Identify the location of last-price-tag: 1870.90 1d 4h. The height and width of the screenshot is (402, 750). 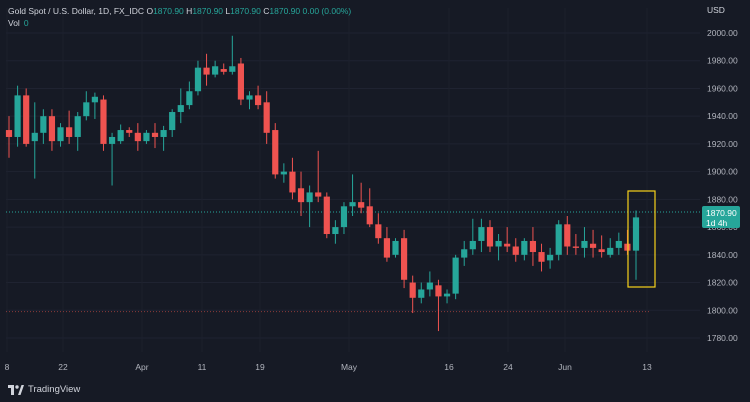
(721, 217).